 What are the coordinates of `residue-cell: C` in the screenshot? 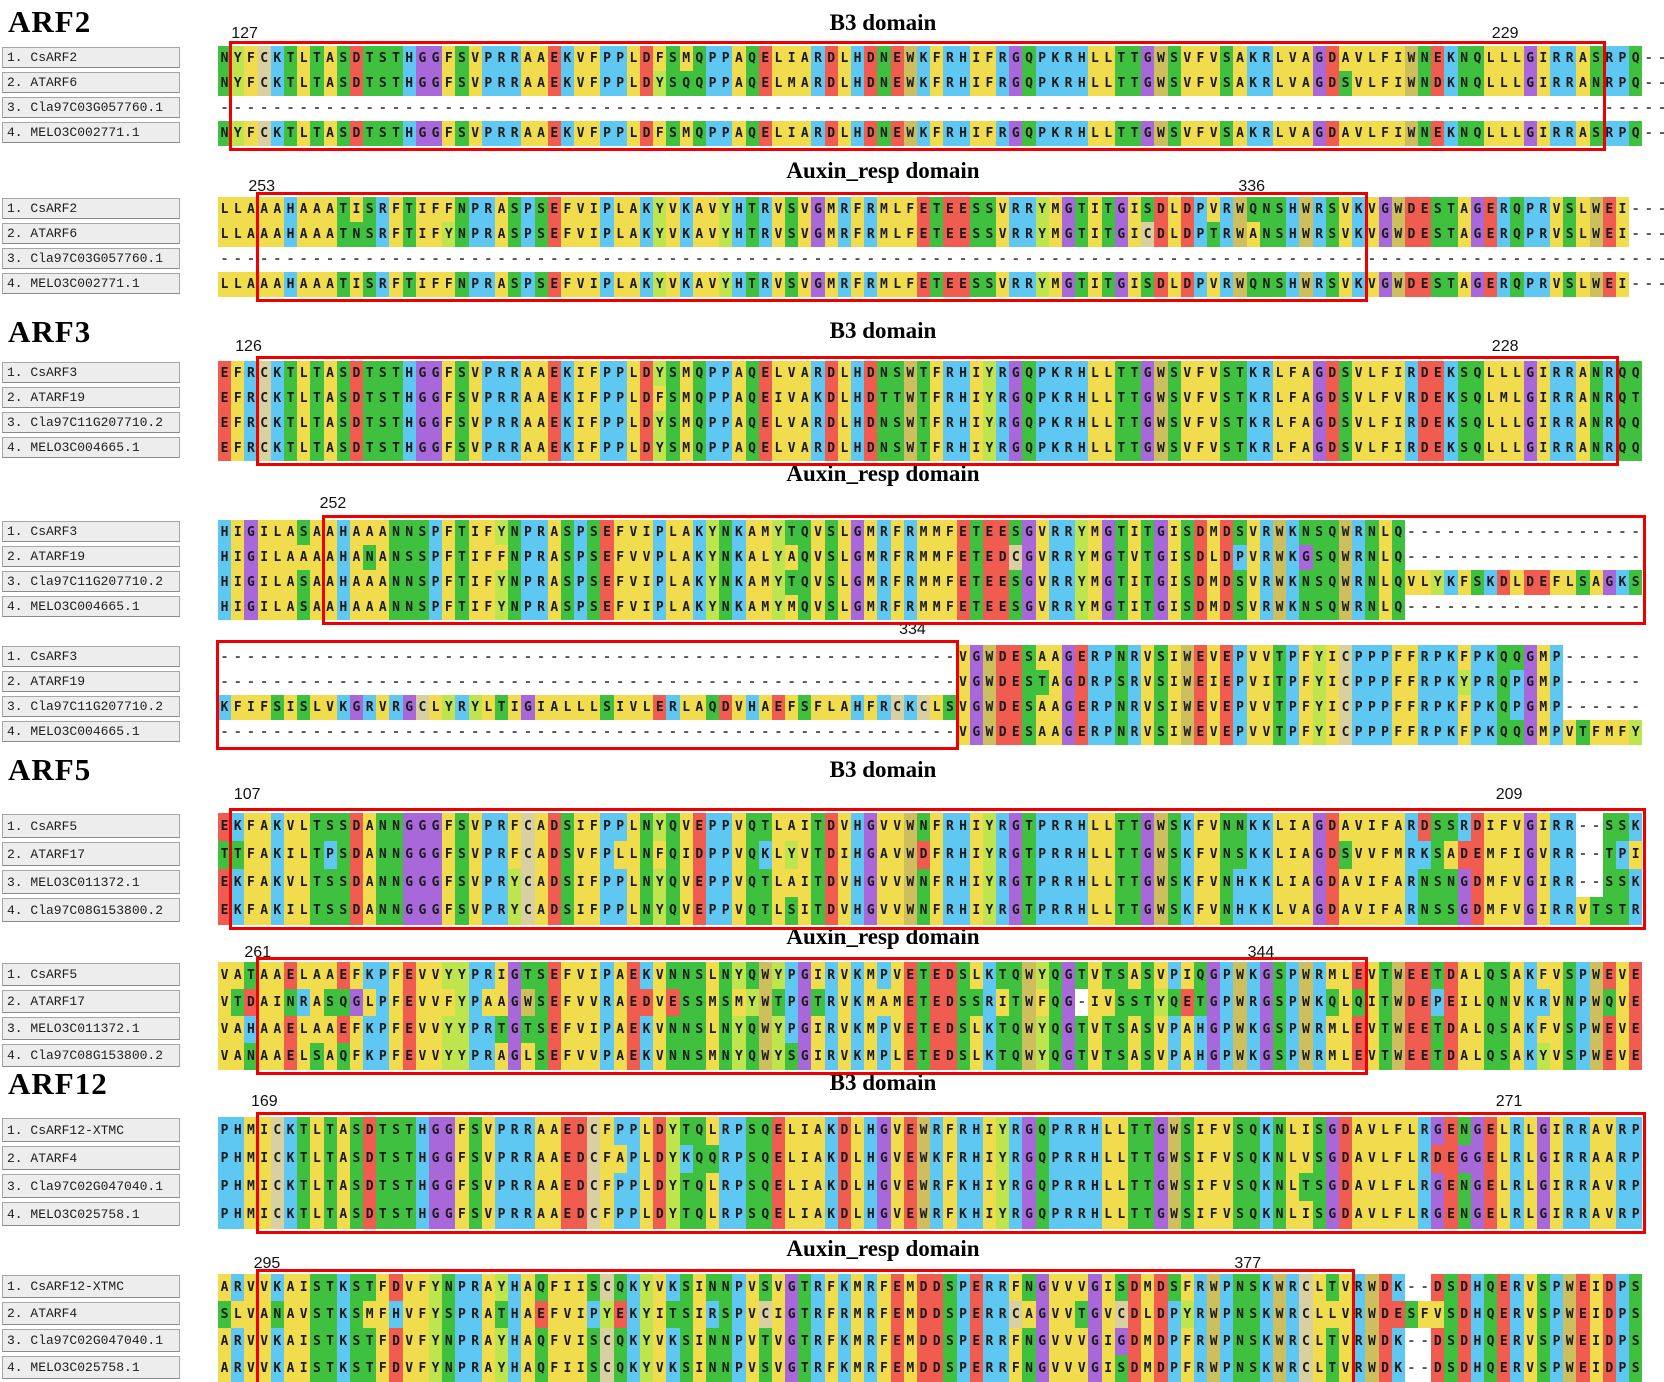 It's located at (422, 707).